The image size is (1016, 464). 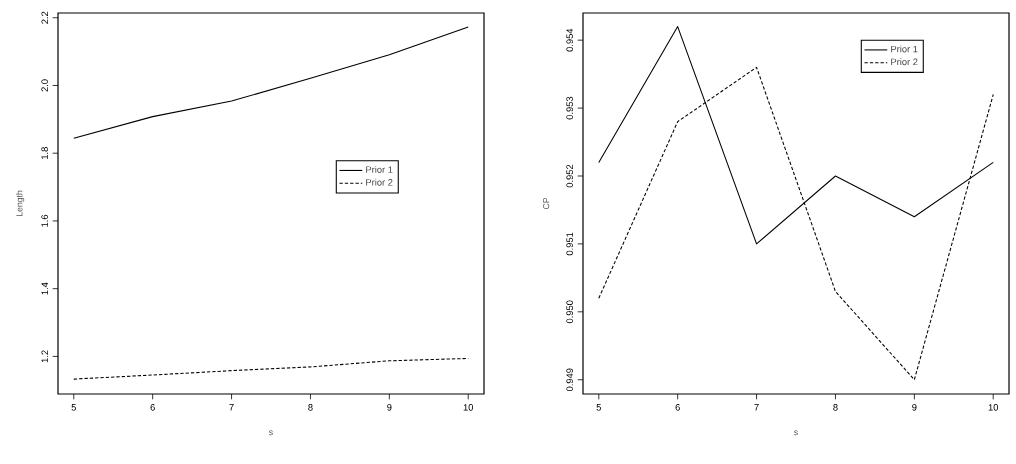 I want to click on y-tick-label: 0.952, so click(x=569, y=176).